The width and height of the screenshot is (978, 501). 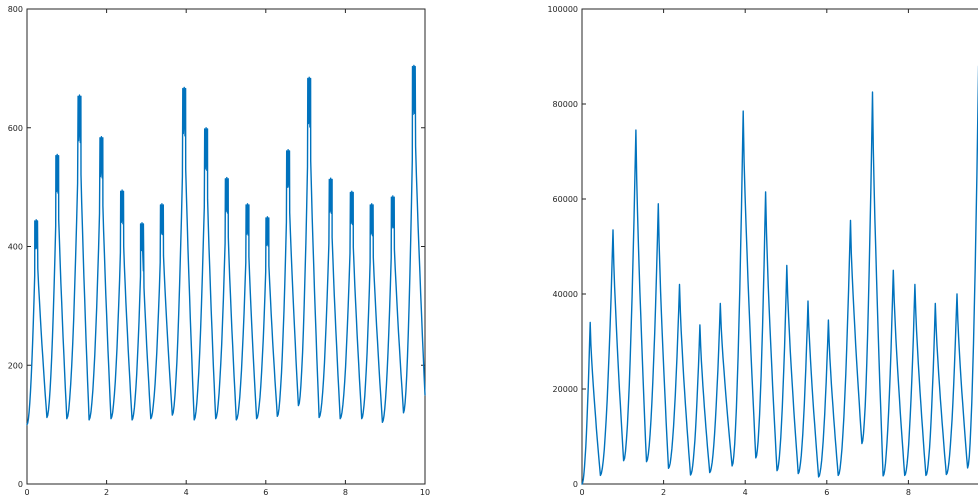 I want to click on y-tick-label: 40000, so click(x=565, y=294).